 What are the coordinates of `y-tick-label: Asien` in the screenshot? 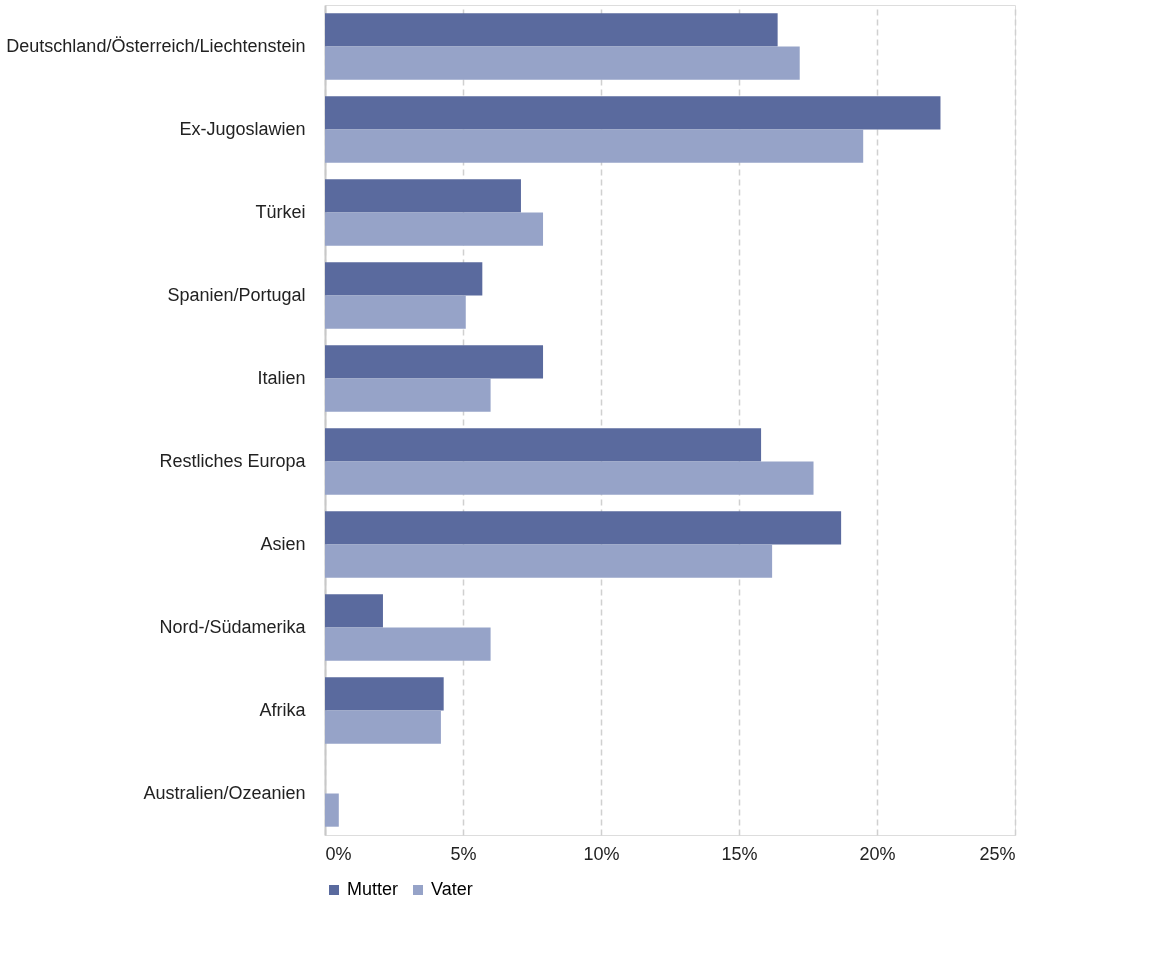 It's located at (283, 543).